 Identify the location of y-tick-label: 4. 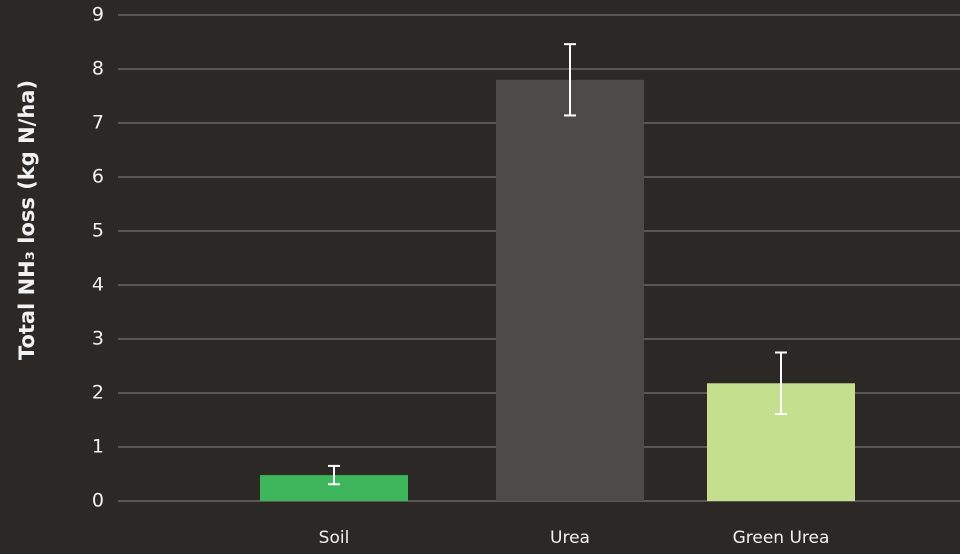
(98, 285).